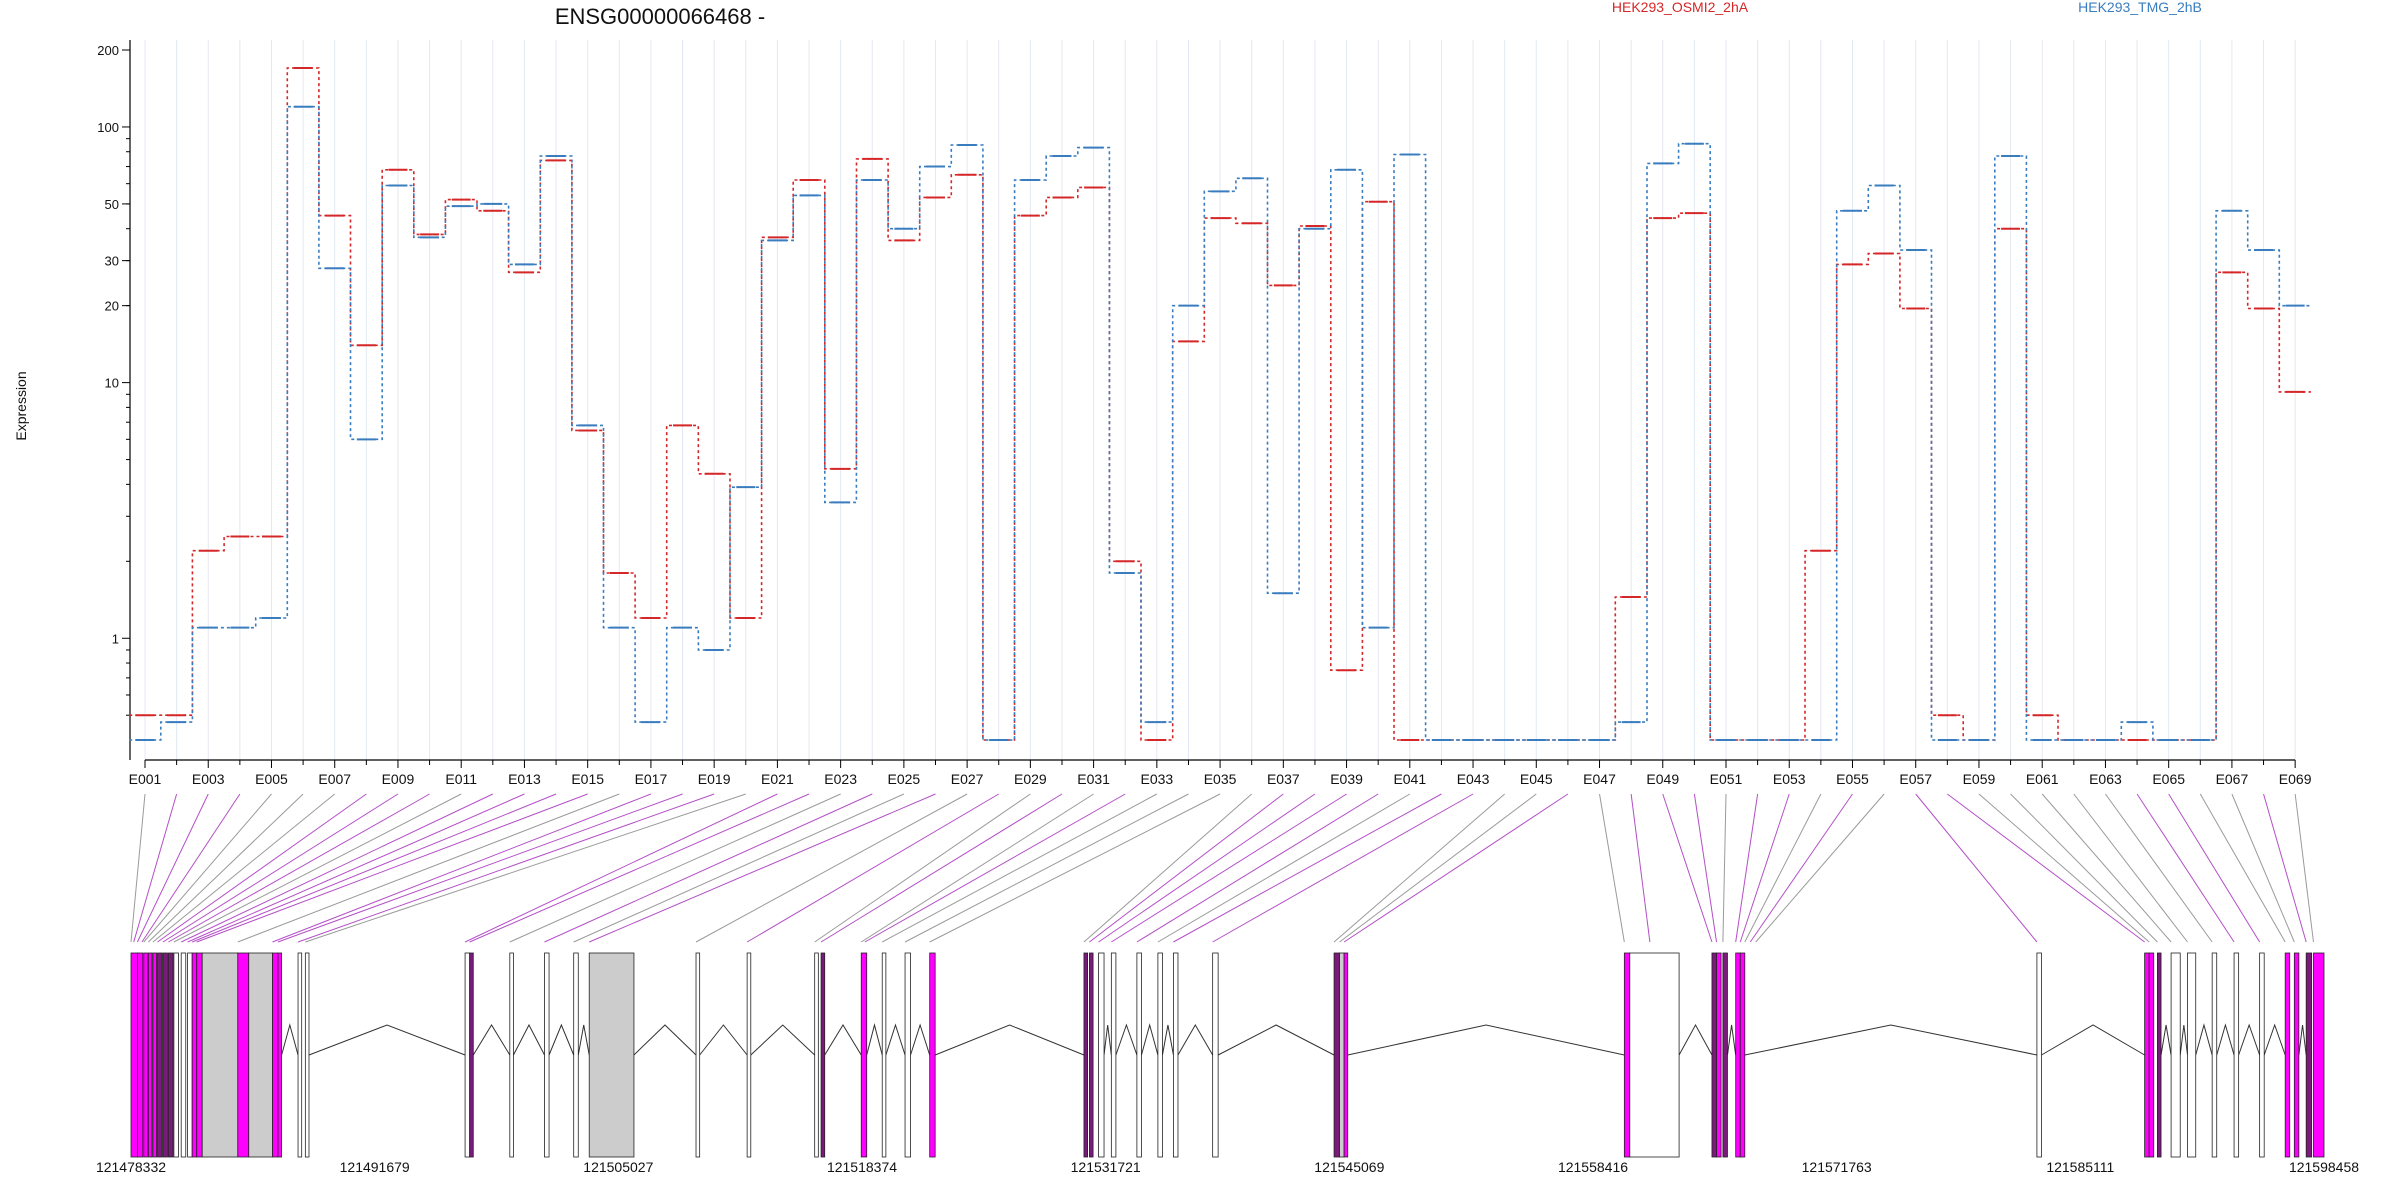 The width and height of the screenshot is (2400, 1200). I want to click on exon-label: E031, so click(1093, 779).